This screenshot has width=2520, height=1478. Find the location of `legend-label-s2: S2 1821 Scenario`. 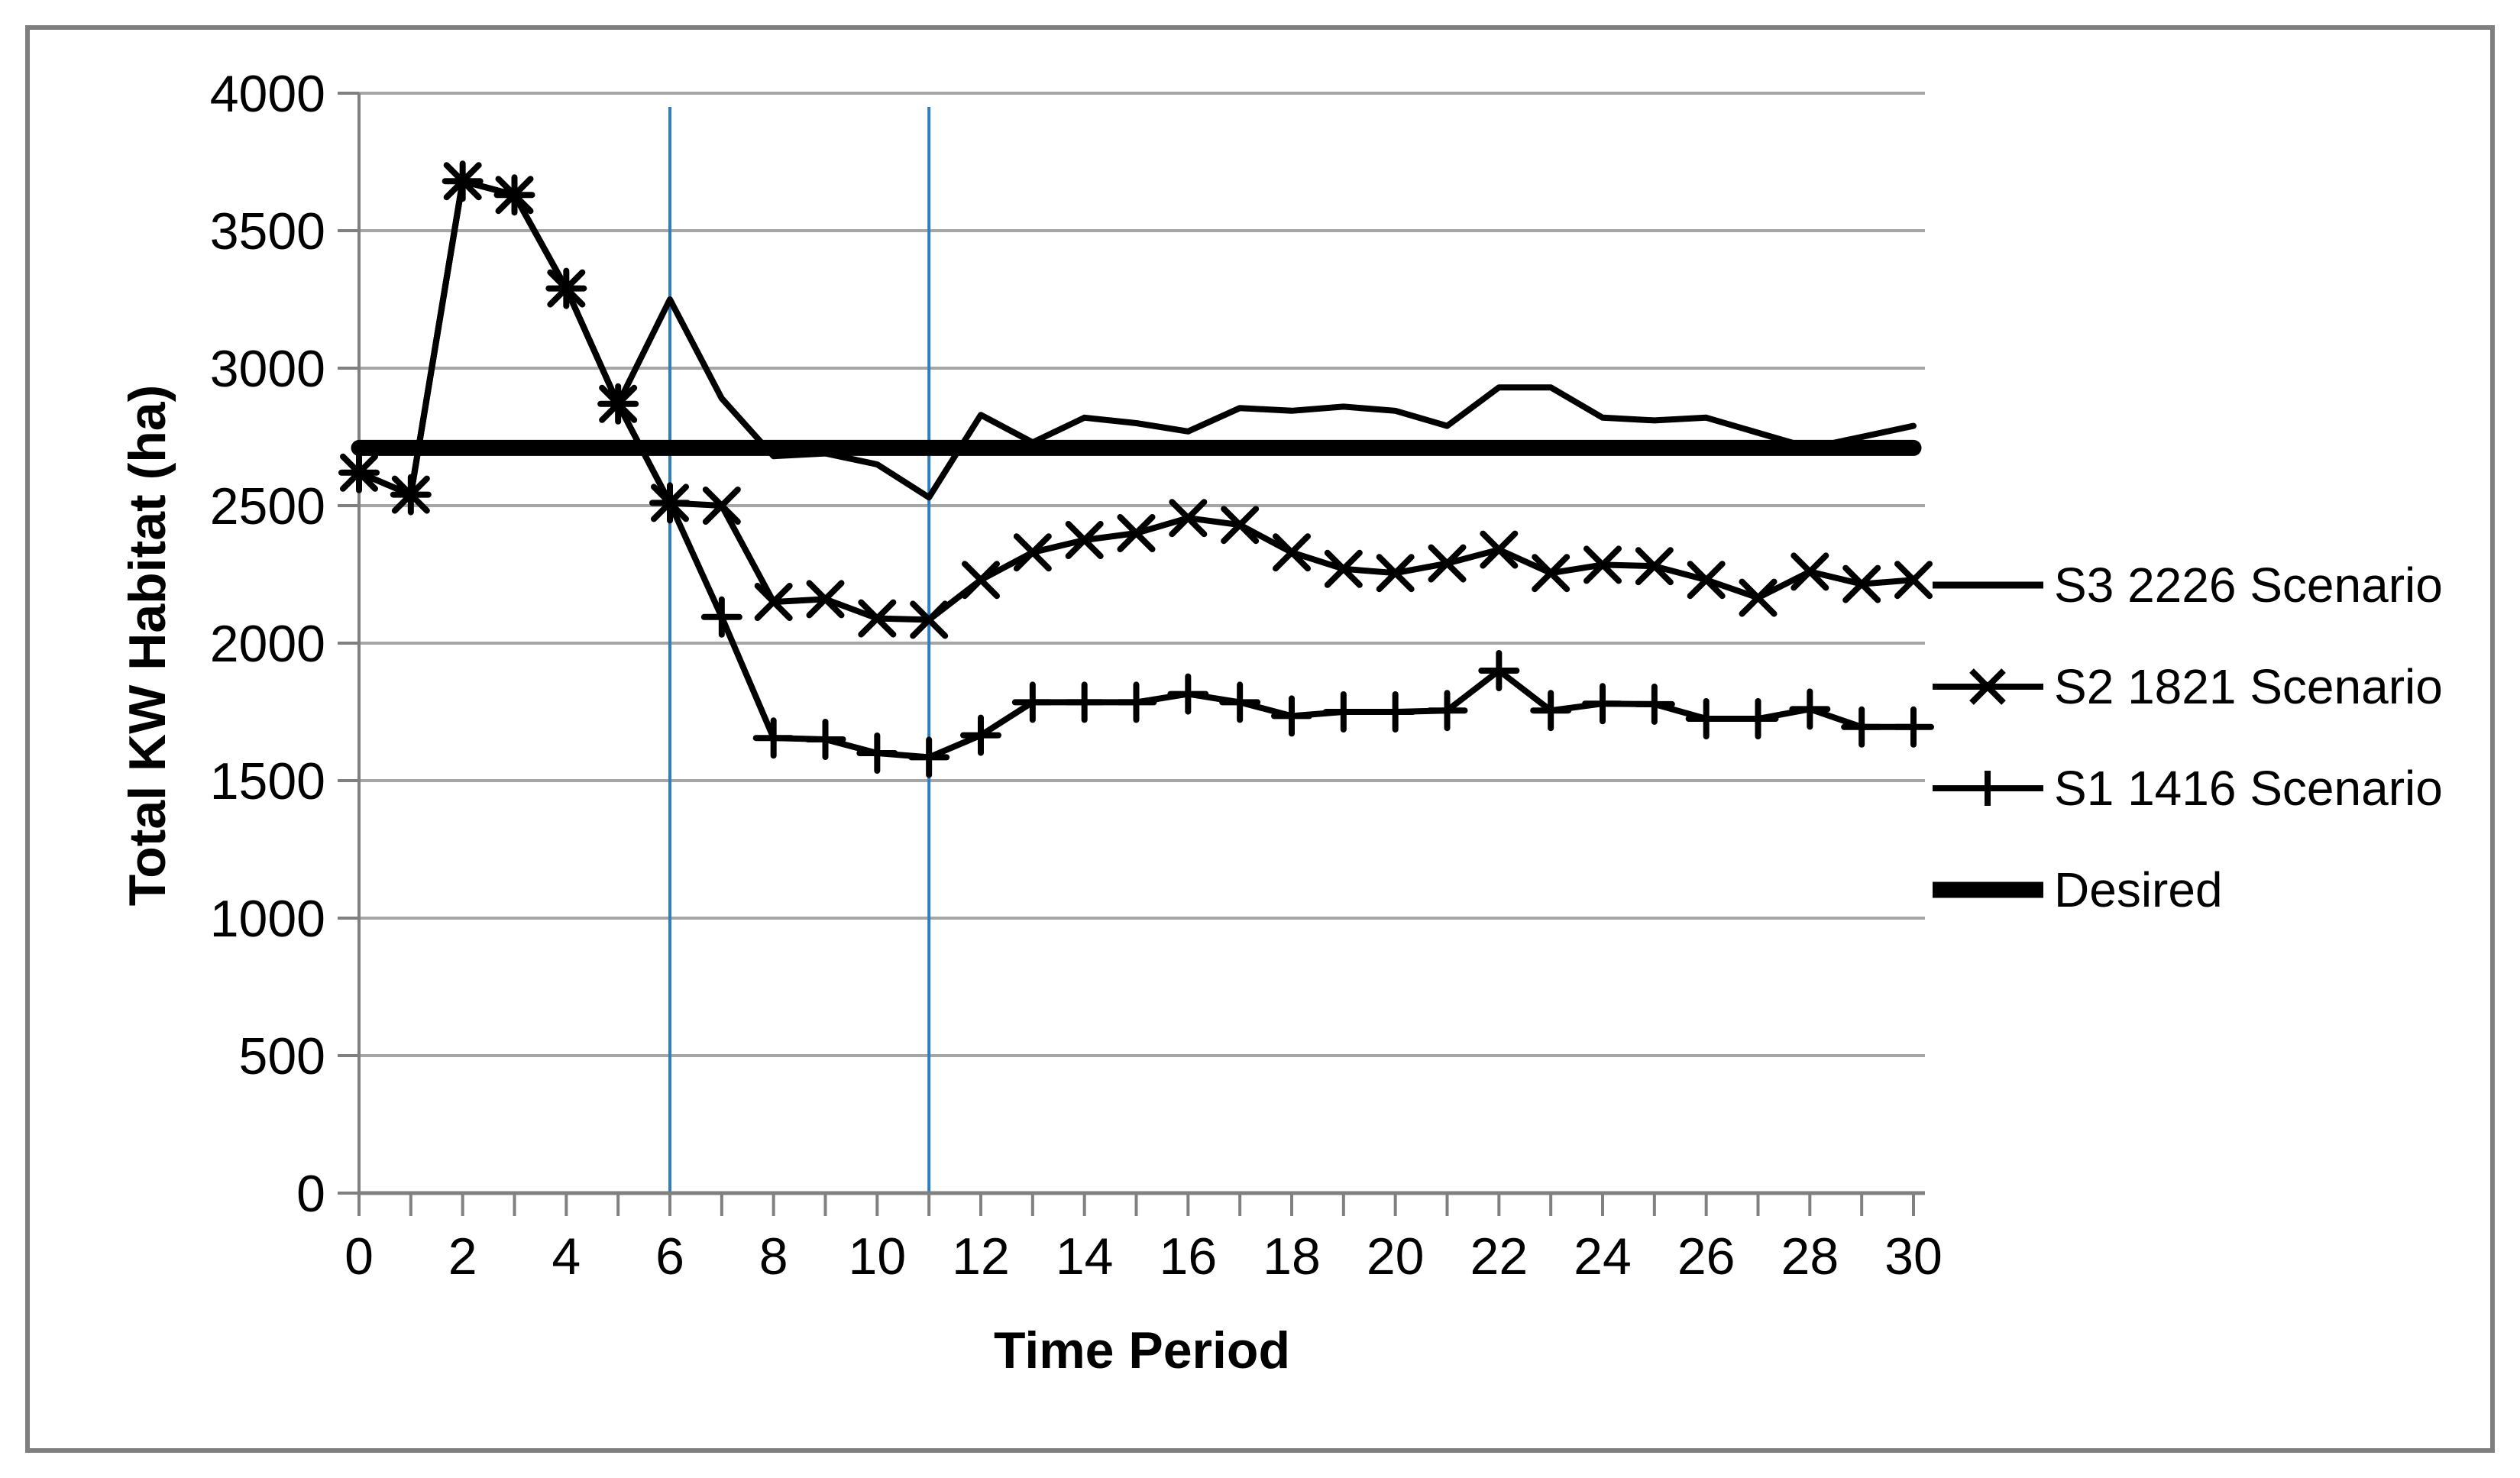

legend-label-s2: S2 1821 Scenario is located at coordinates (2248, 686).